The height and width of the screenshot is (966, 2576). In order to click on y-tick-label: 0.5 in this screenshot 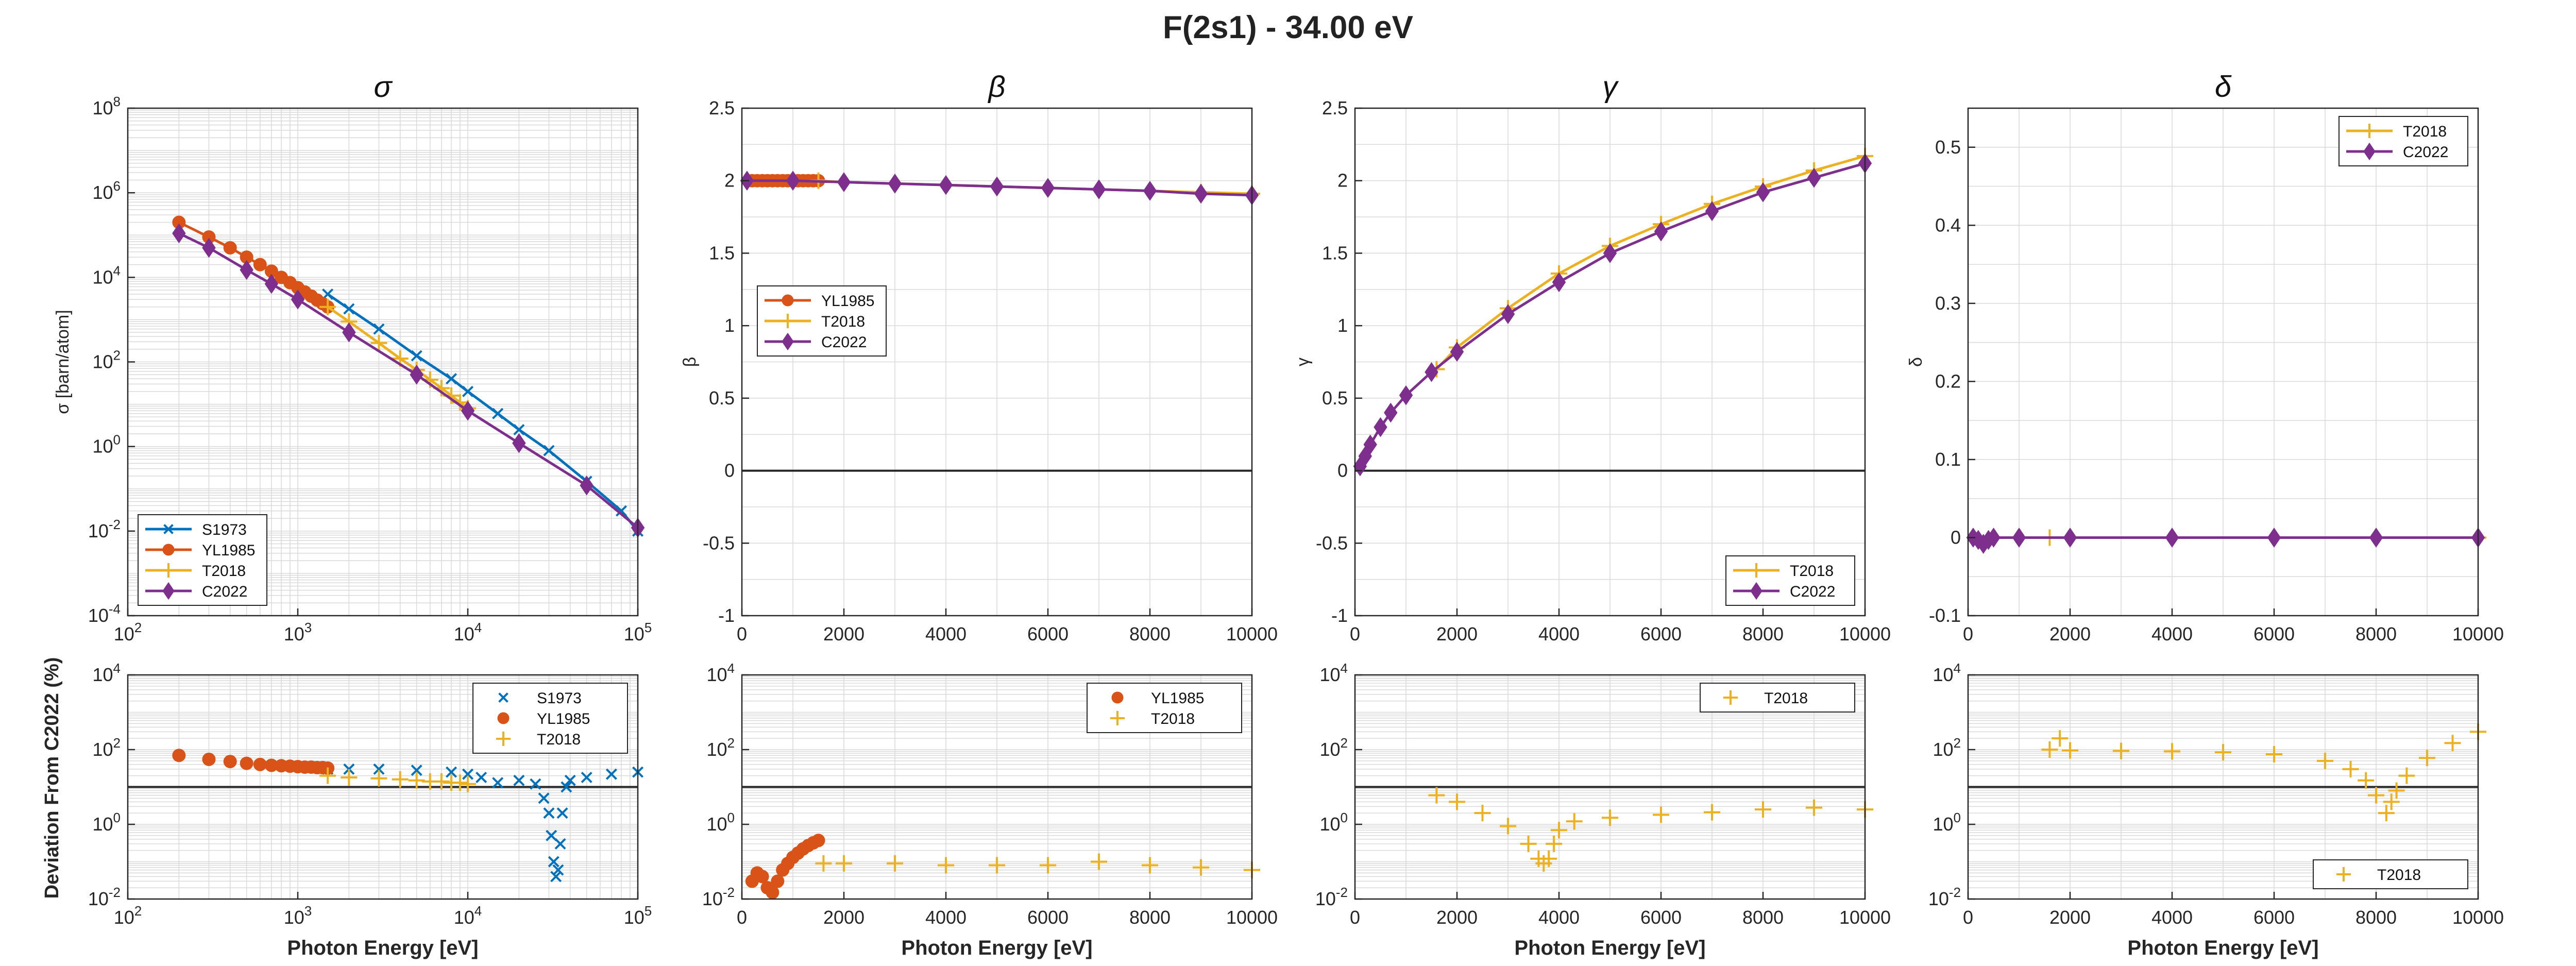, I will do `click(722, 398)`.